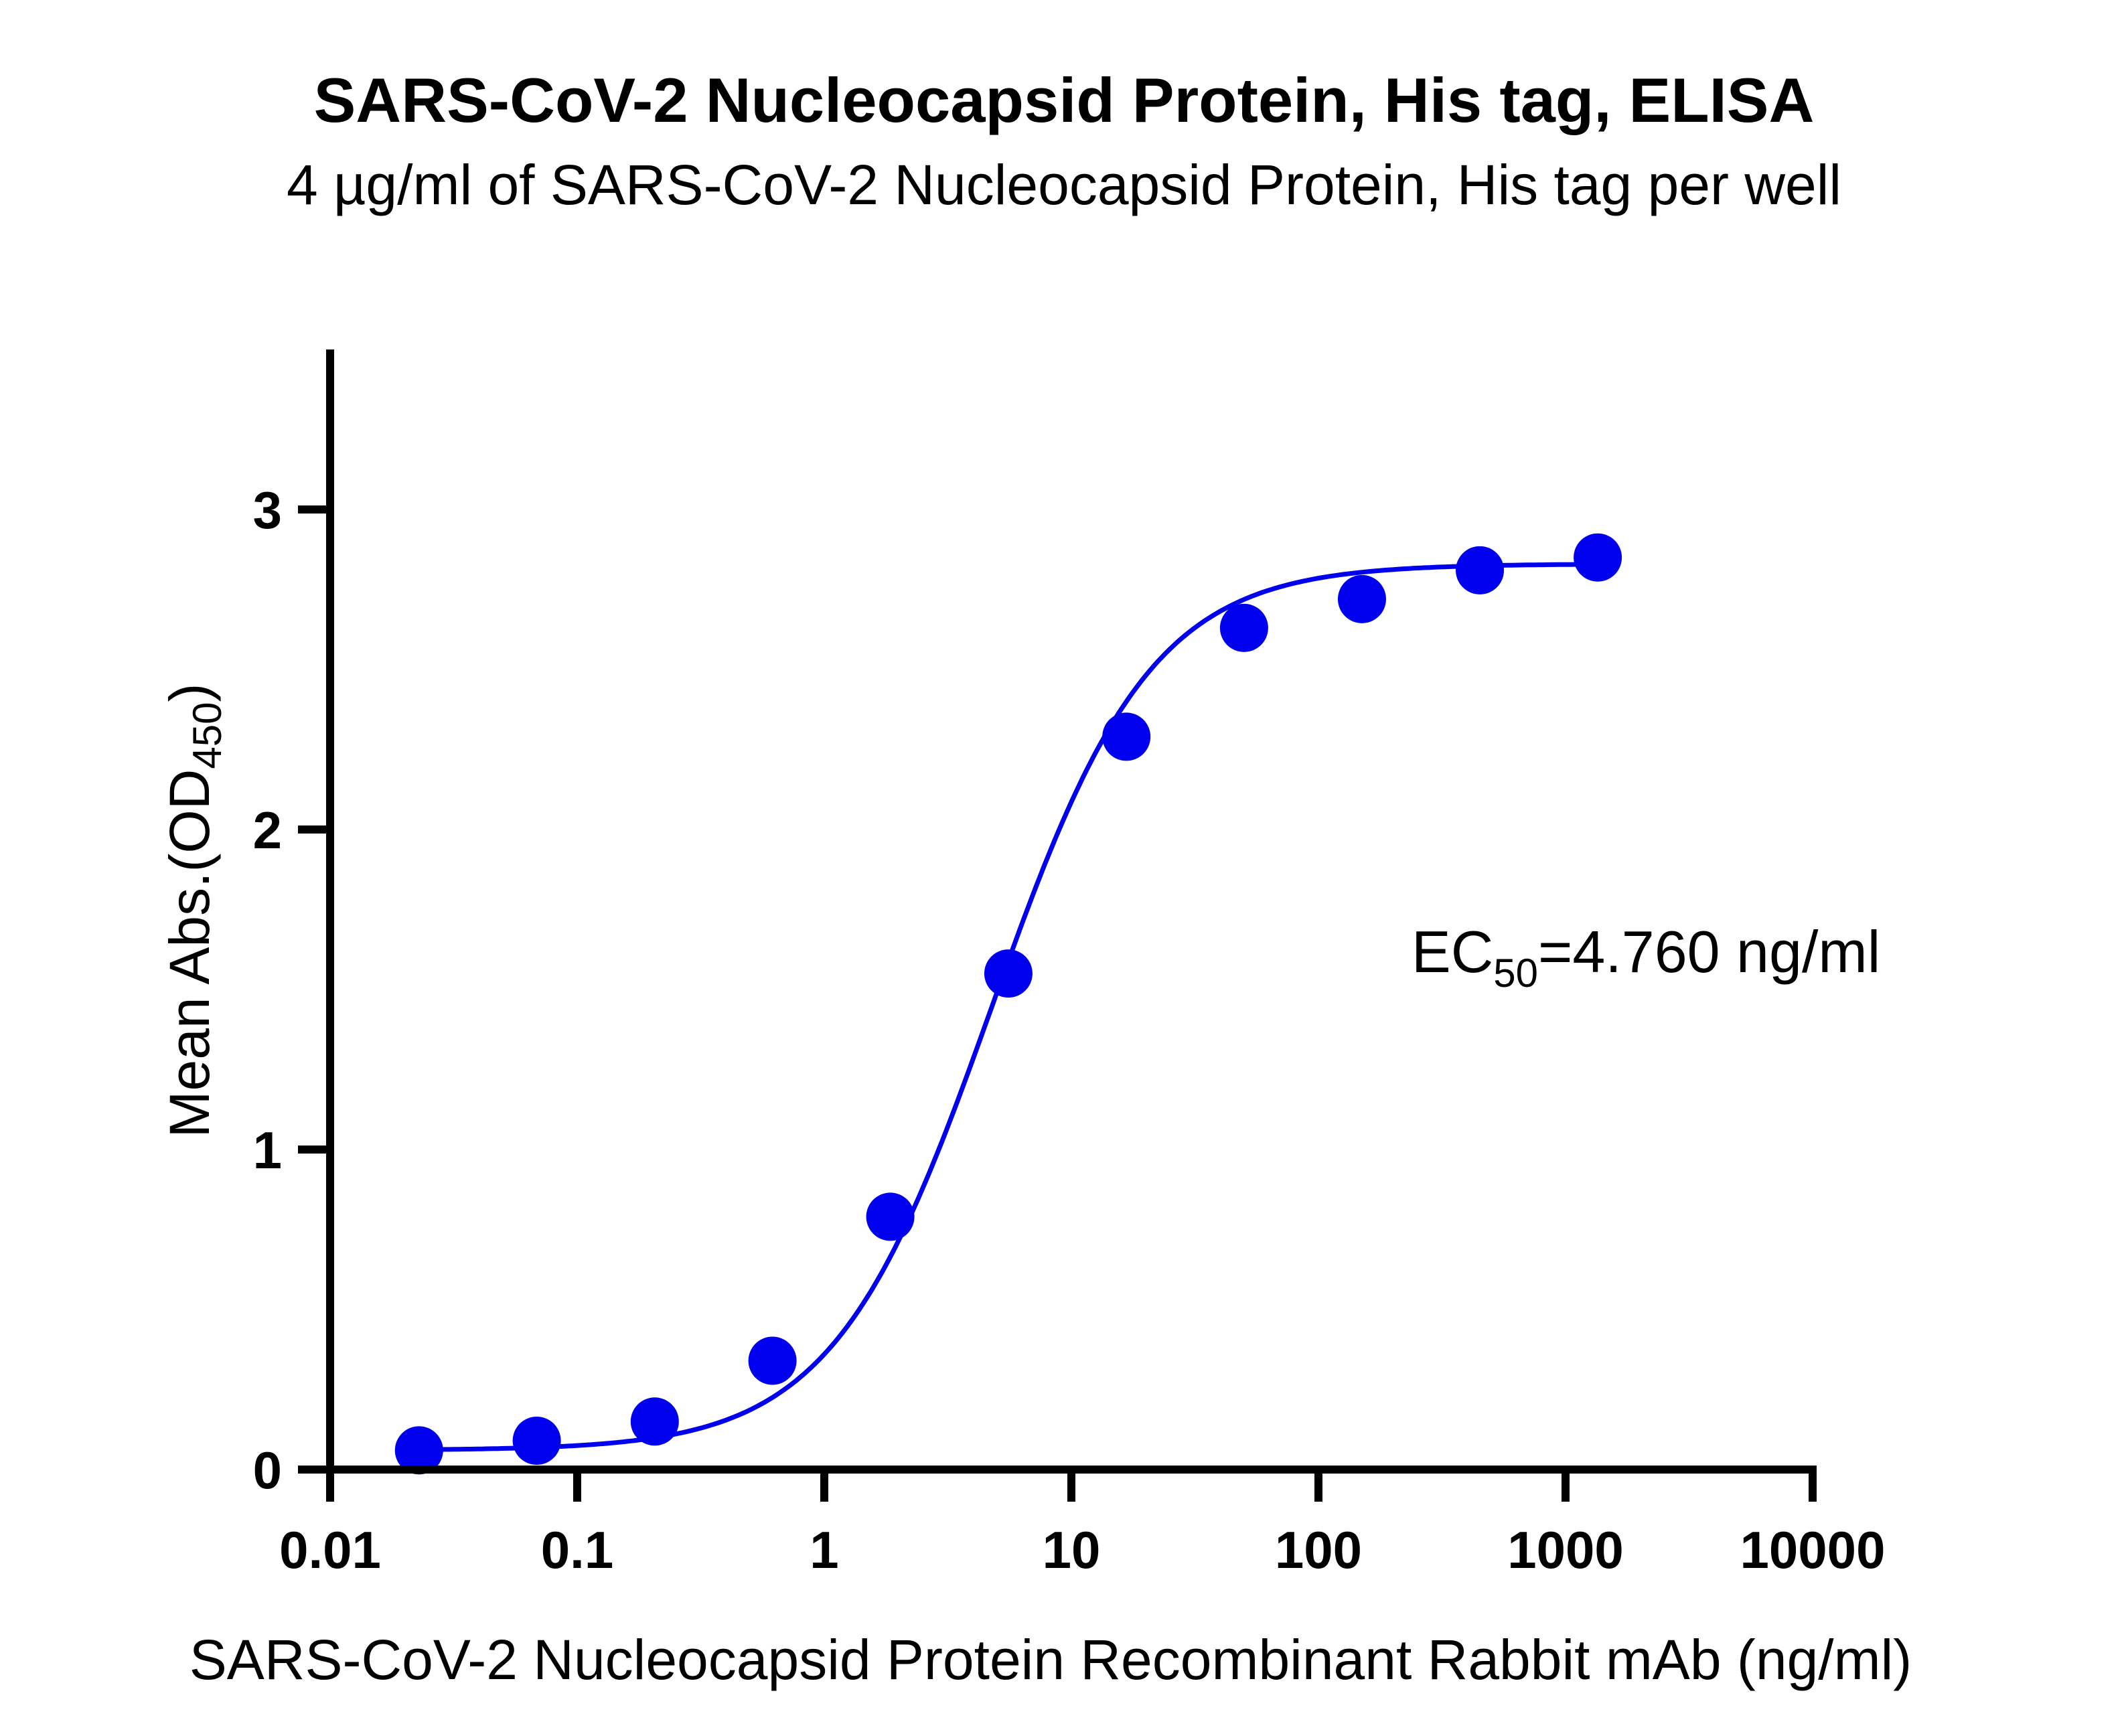 Image resolution: width=2128 pixels, height=1736 pixels. Describe the element at coordinates (1515, 974) in the screenshot. I see `ec50-subscript: 50` at that location.